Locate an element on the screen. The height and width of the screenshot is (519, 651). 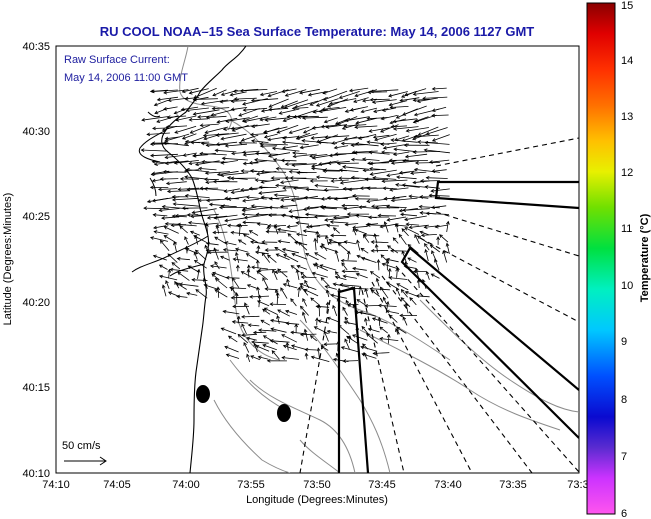
colorbar-tick: 15 is located at coordinates (627, 6).